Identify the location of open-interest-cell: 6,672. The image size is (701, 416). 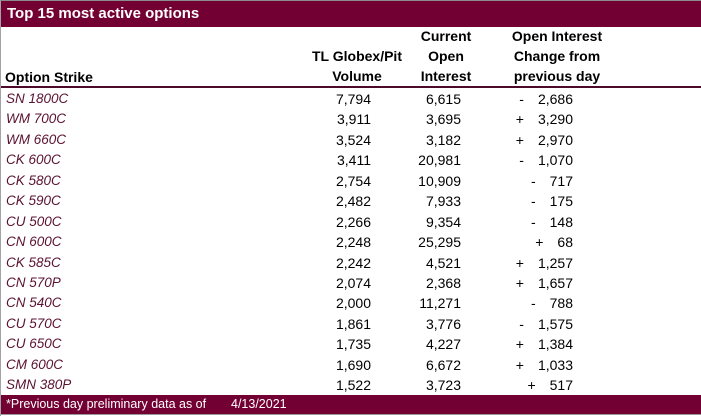
(443, 364).